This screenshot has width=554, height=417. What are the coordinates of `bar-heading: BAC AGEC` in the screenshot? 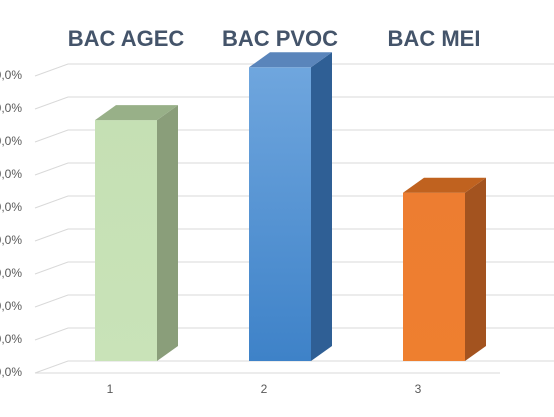 It's located at (126, 38).